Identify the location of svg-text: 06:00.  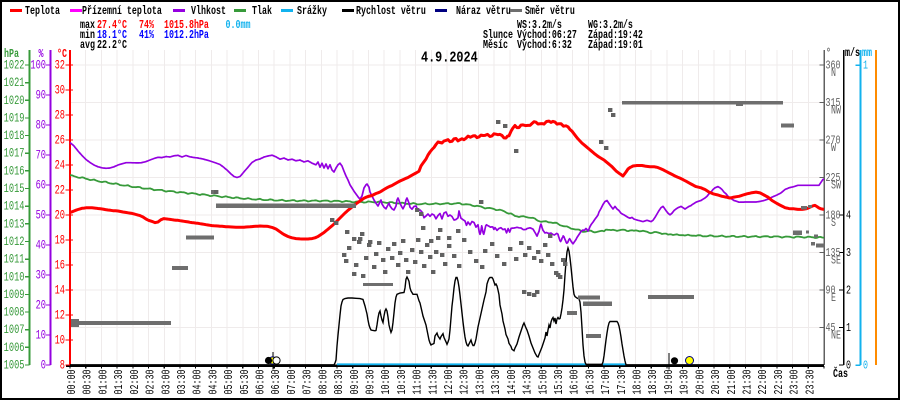
(261, 382).